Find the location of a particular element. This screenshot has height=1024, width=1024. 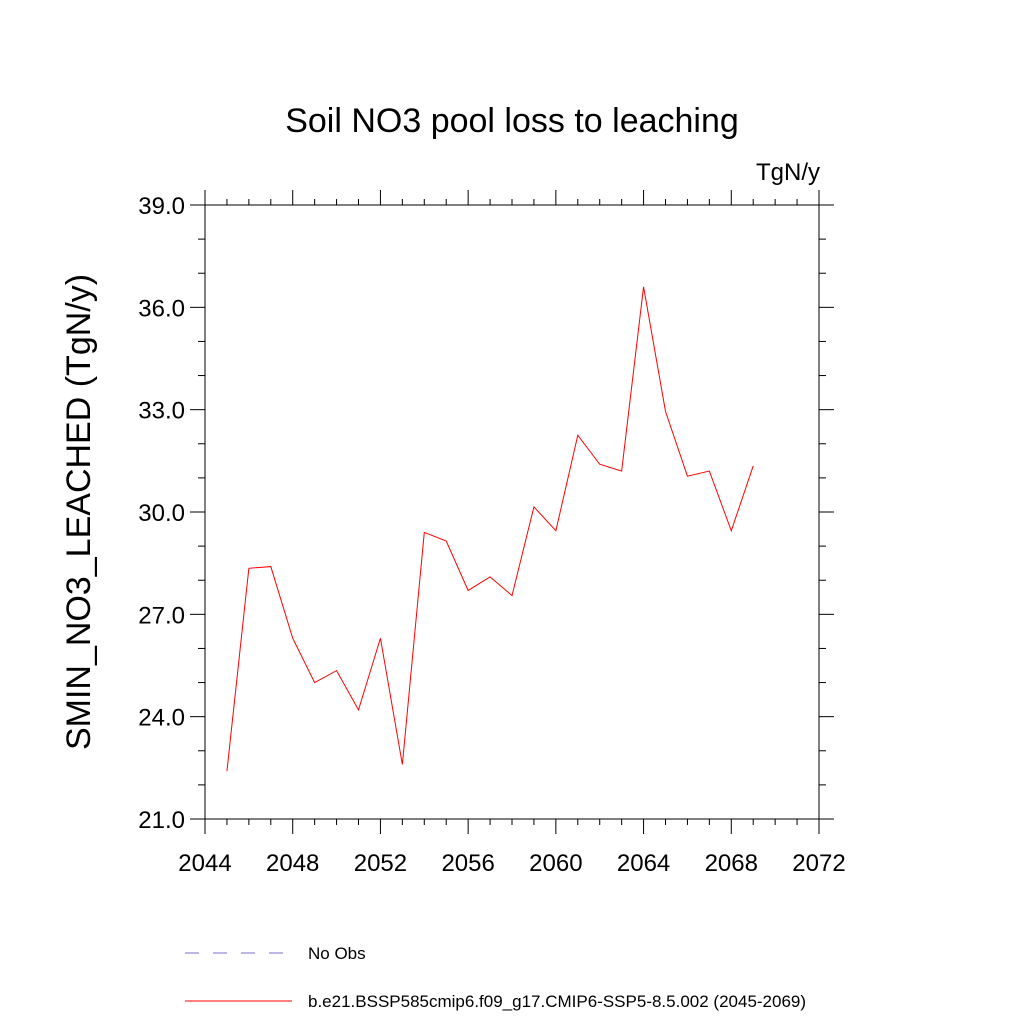

y-tick-label: 39.0 is located at coordinates (161, 206).